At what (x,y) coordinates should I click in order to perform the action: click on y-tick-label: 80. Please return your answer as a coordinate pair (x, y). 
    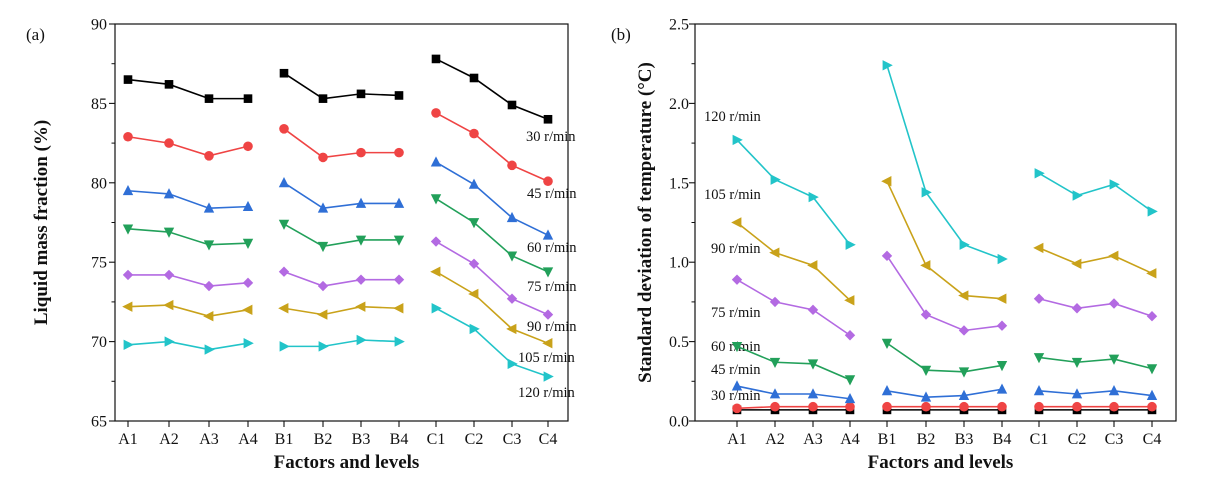
    Looking at the image, I should click on (99, 183).